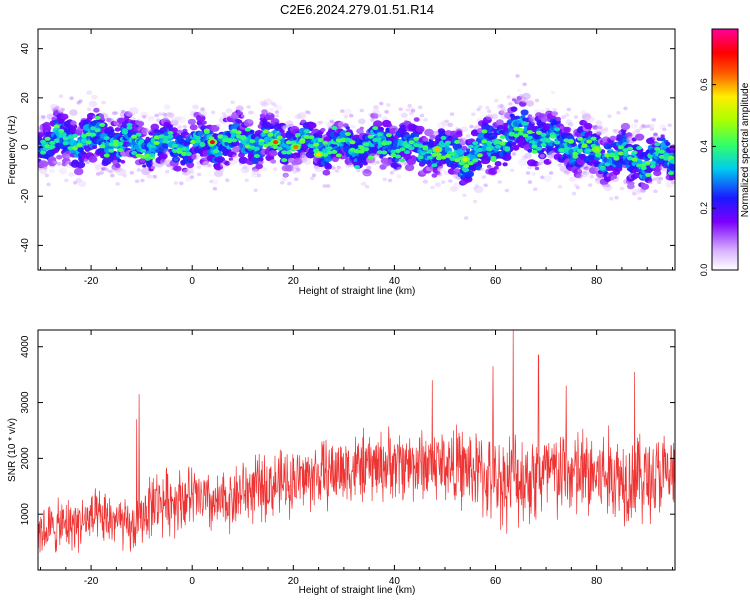 The height and width of the screenshot is (605, 750). Describe the element at coordinates (496, 581) in the screenshot. I see `snr-x-tick-label: 60` at that location.